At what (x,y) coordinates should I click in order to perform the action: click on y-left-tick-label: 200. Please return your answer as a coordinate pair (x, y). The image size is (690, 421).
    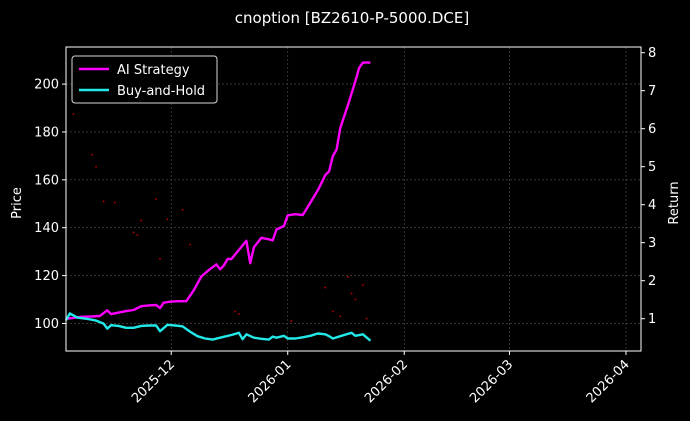
    Looking at the image, I should click on (46, 85).